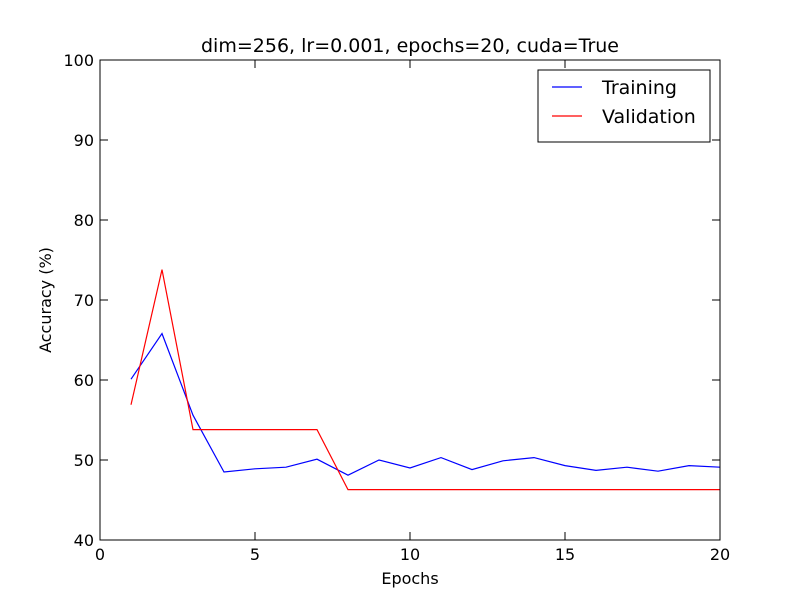 This screenshot has width=800, height=600. I want to click on x-tick-label: 10, so click(410, 554).